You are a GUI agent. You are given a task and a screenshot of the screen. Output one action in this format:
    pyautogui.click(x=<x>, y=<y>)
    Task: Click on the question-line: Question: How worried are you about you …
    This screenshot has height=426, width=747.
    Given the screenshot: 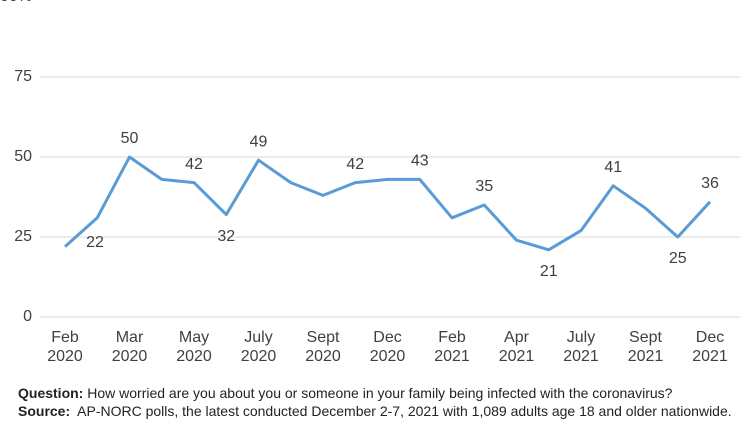 What is the action you would take?
    pyautogui.click(x=382, y=393)
    